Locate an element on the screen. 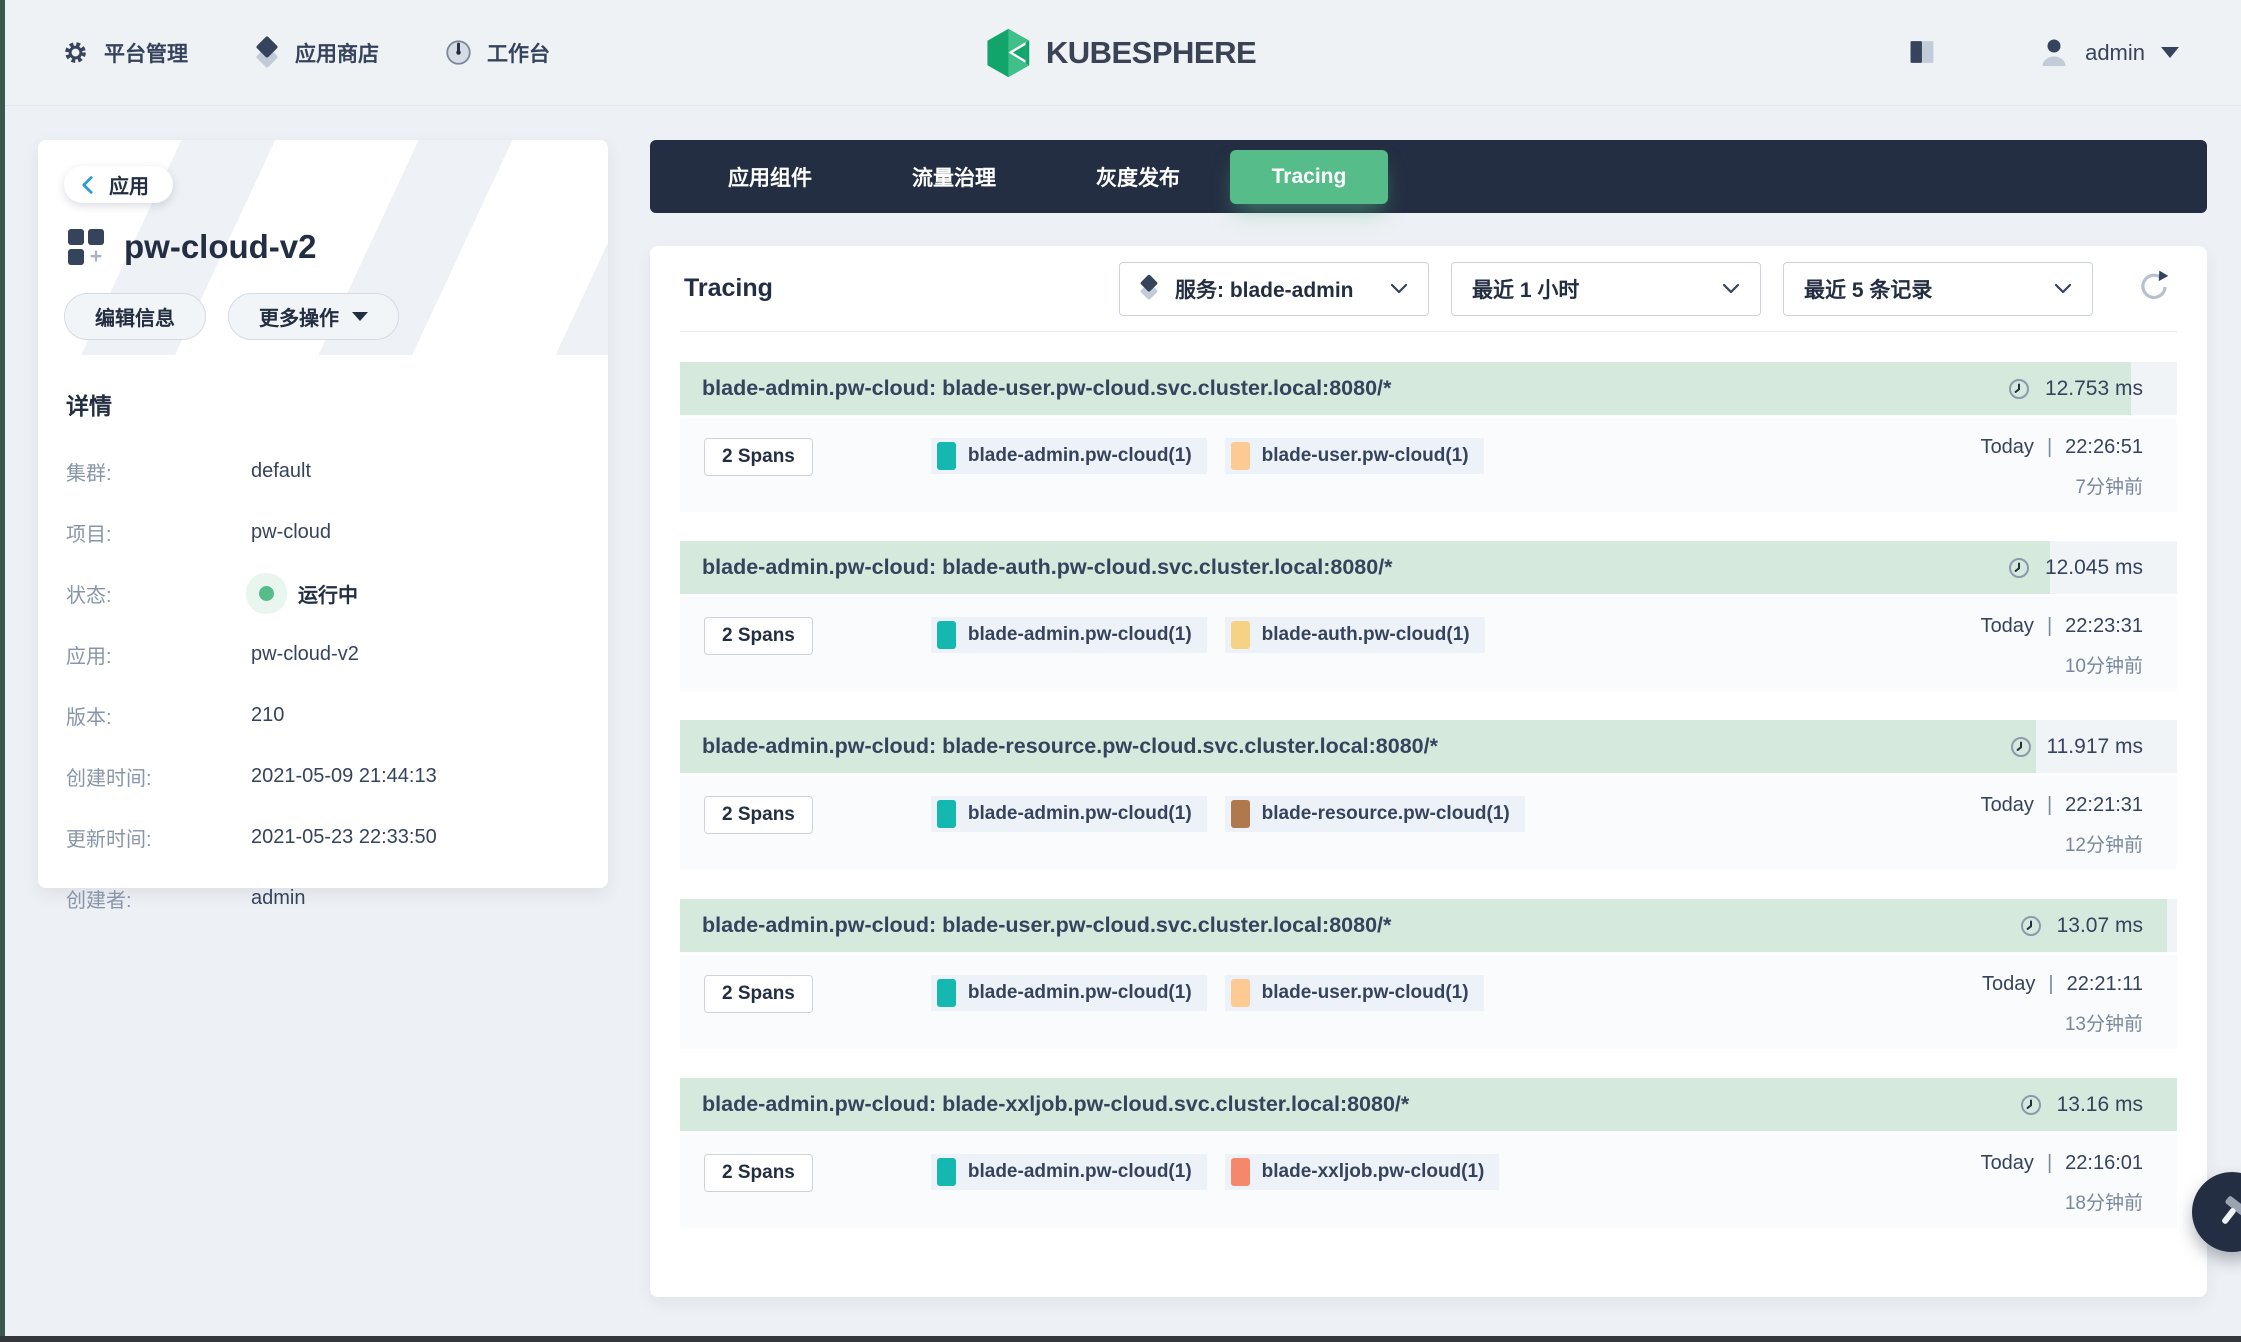 This screenshot has width=2241, height=1342. detail-value: default is located at coordinates (281, 471).